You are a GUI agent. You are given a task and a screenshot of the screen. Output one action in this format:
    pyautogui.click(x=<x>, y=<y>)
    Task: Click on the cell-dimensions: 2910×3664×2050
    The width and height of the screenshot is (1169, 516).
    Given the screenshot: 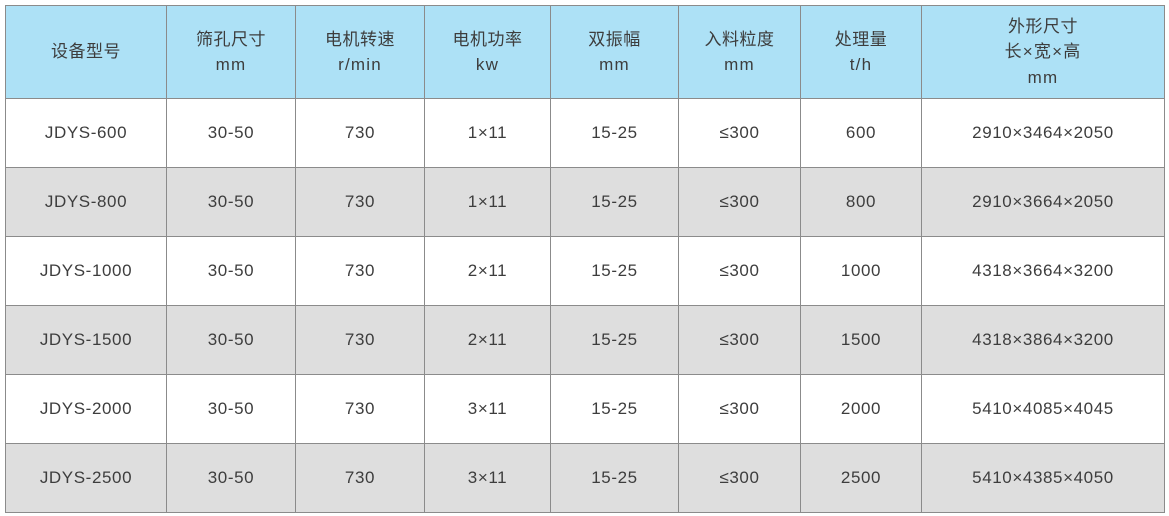 What is the action you would take?
    pyautogui.click(x=1043, y=202)
    